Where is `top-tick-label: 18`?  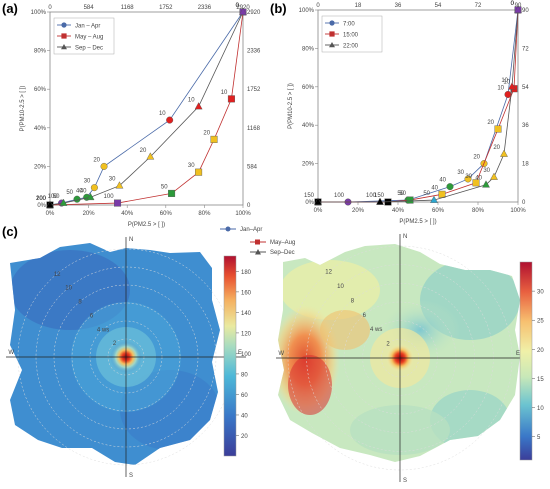
top-tick-label: 18 is located at coordinates (358, 6).